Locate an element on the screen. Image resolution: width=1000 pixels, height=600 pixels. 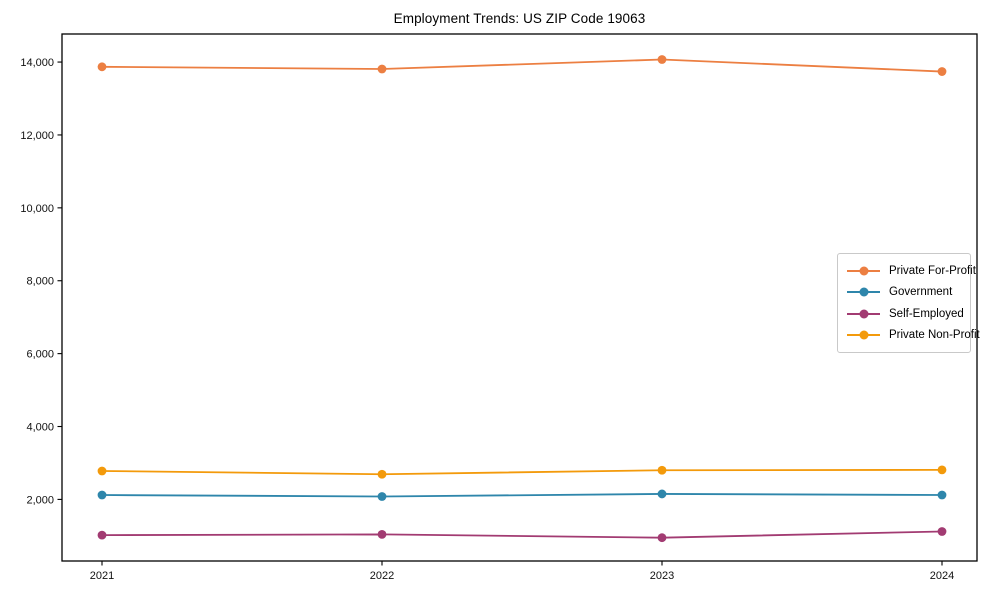
data-point-government-2023 is located at coordinates (662, 494).